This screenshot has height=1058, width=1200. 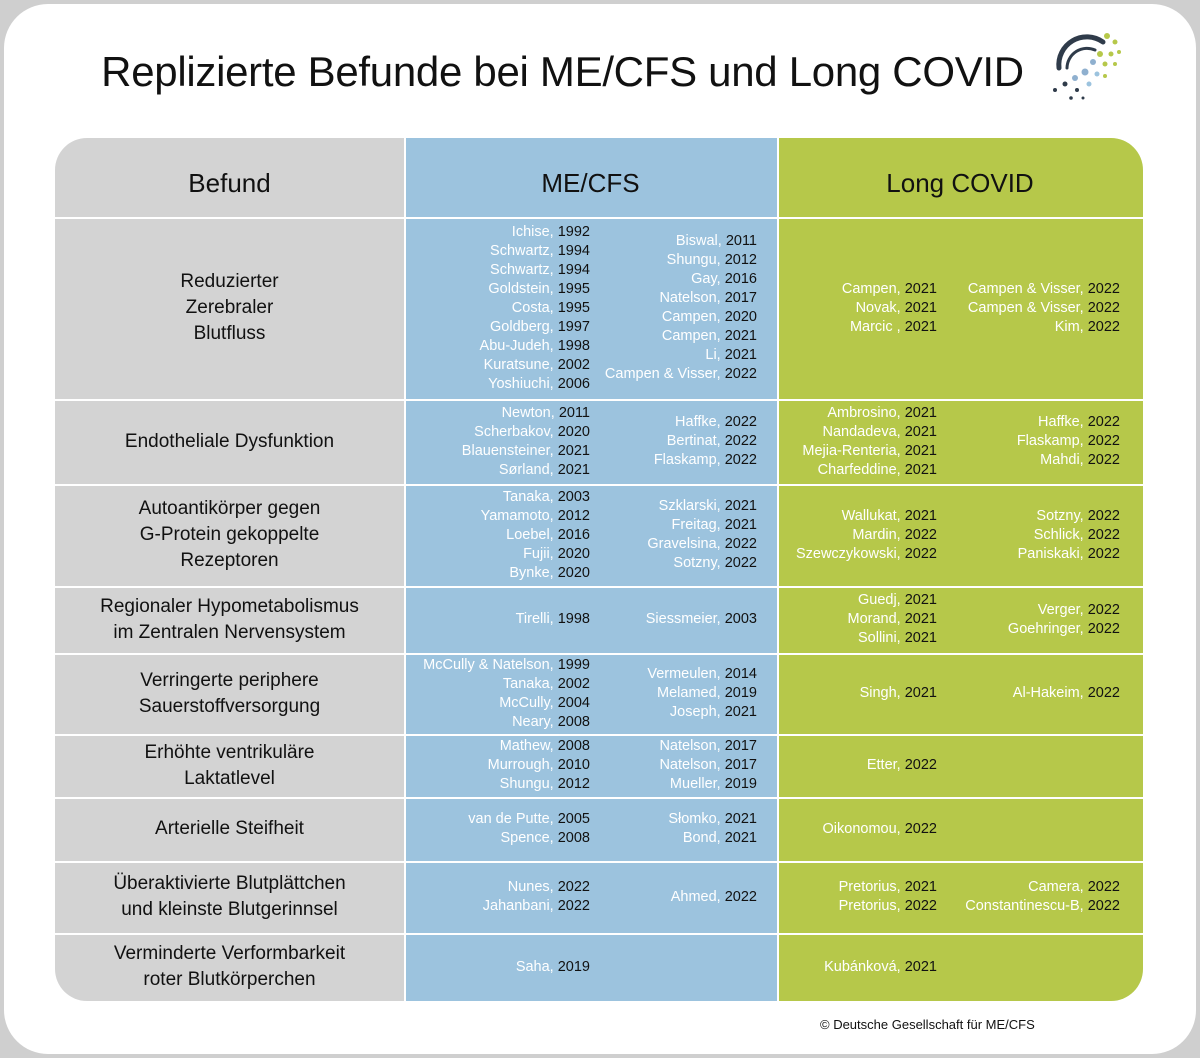 I want to click on citation: Costa, 1995, so click(x=535, y=308).